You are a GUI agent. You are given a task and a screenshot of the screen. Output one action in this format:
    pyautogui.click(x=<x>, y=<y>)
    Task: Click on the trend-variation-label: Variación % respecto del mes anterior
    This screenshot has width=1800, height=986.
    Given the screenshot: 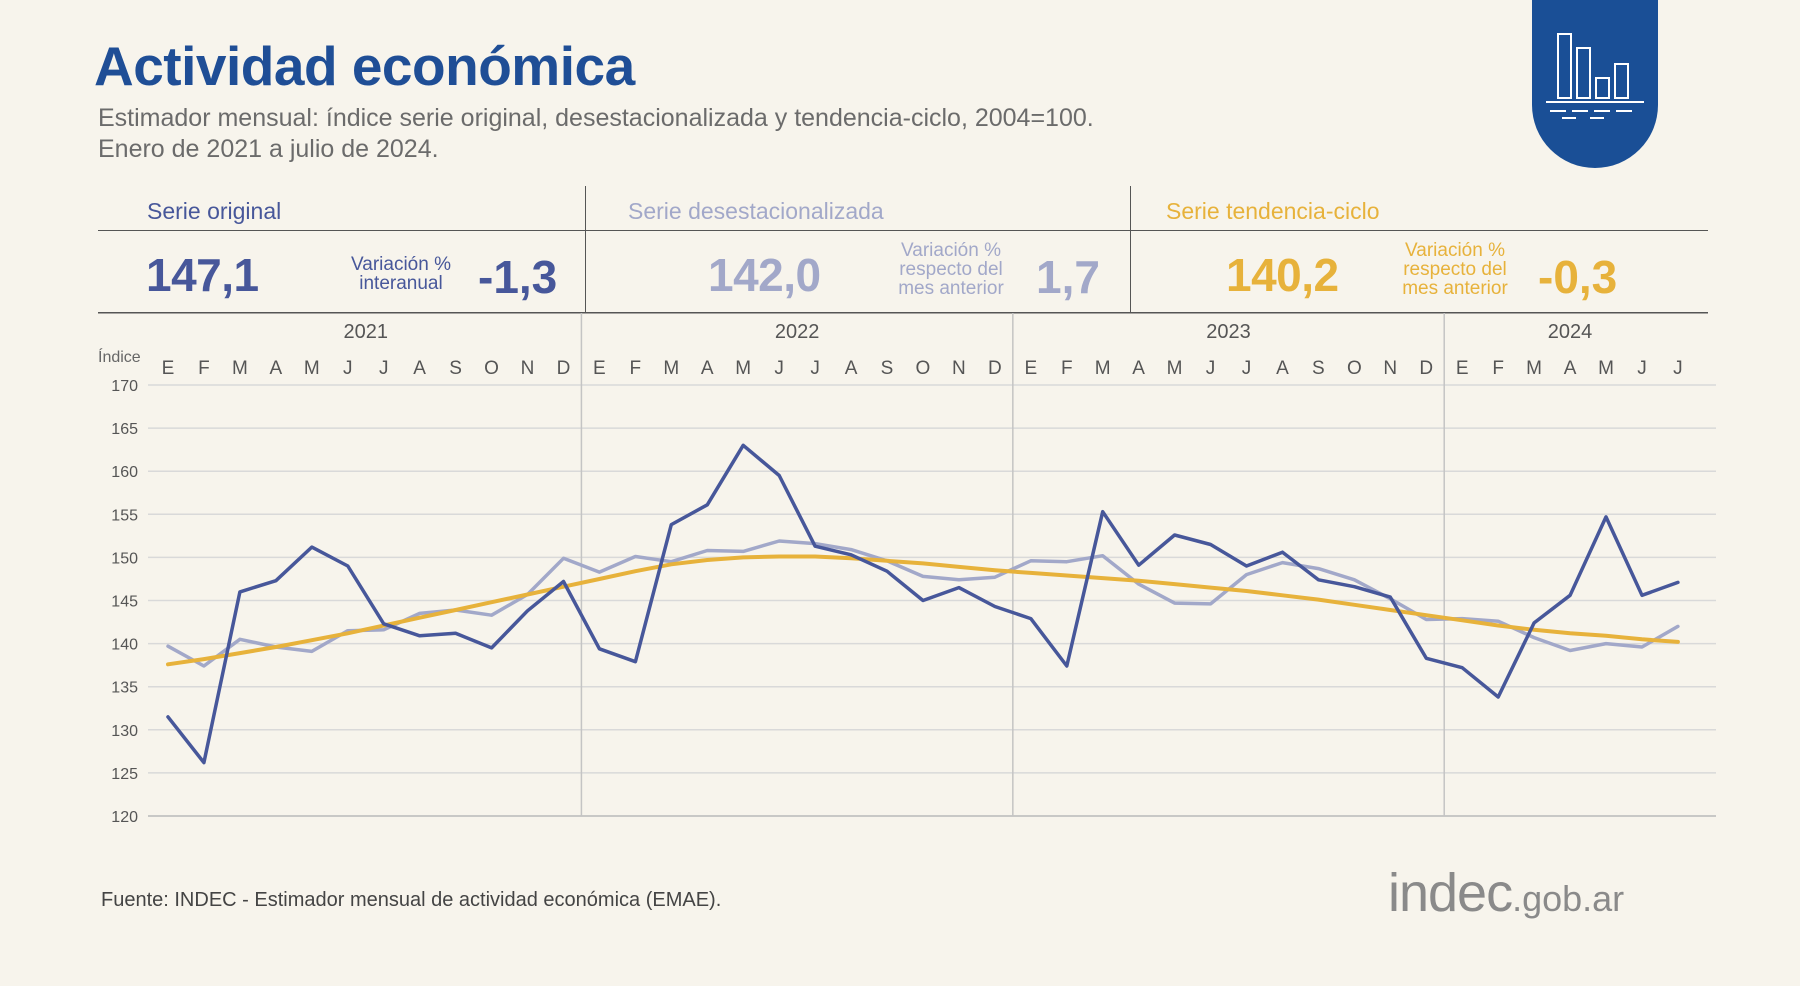 What is the action you would take?
    pyautogui.click(x=1455, y=269)
    